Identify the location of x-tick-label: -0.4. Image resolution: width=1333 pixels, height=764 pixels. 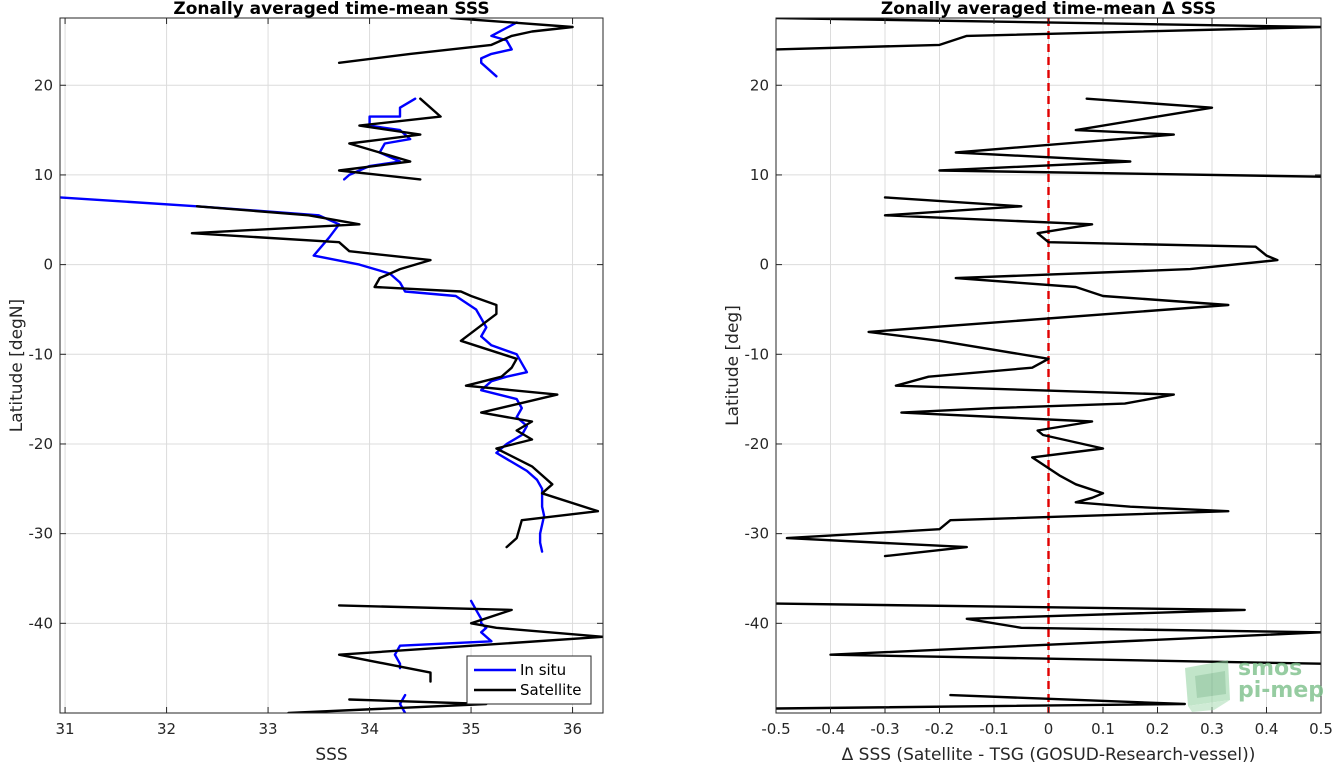
(830, 729).